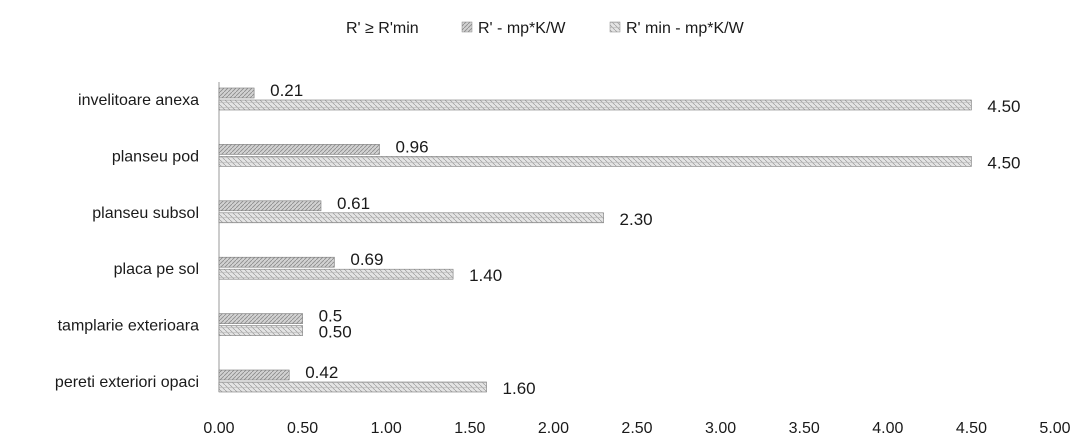 This screenshot has height=439, width=1080. Describe the element at coordinates (519, 388) in the screenshot. I see `data-label: 1.60` at that location.